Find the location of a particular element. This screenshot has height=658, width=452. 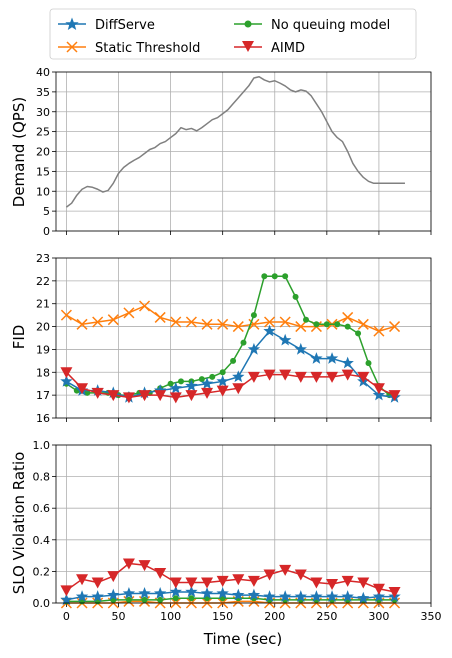

y-tick-label: 23 is located at coordinates (43, 258).